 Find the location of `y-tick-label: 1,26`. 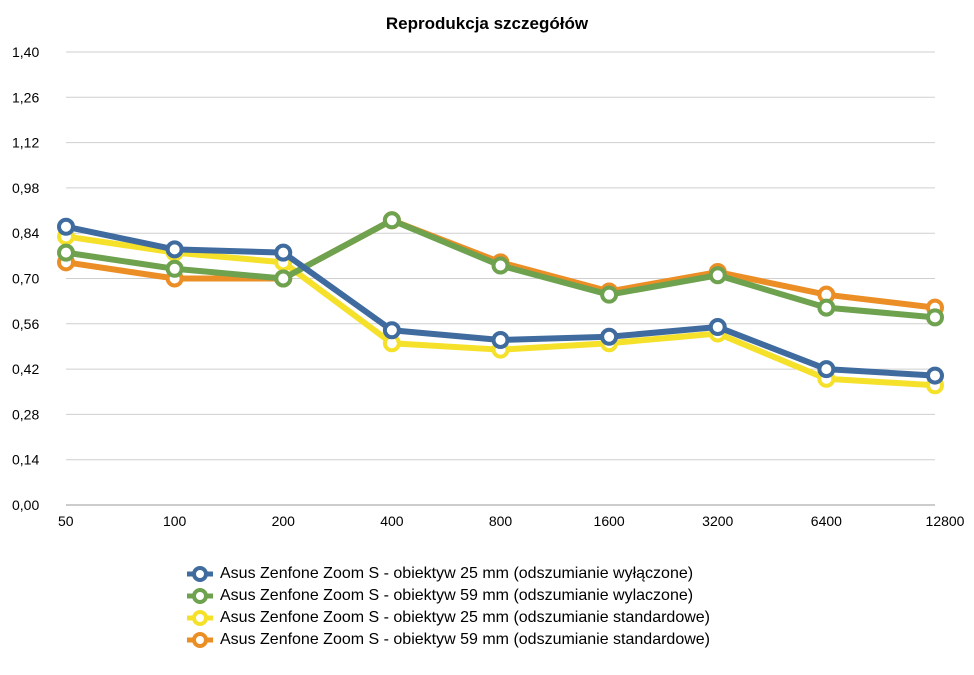

y-tick-label: 1,26 is located at coordinates (25, 97).